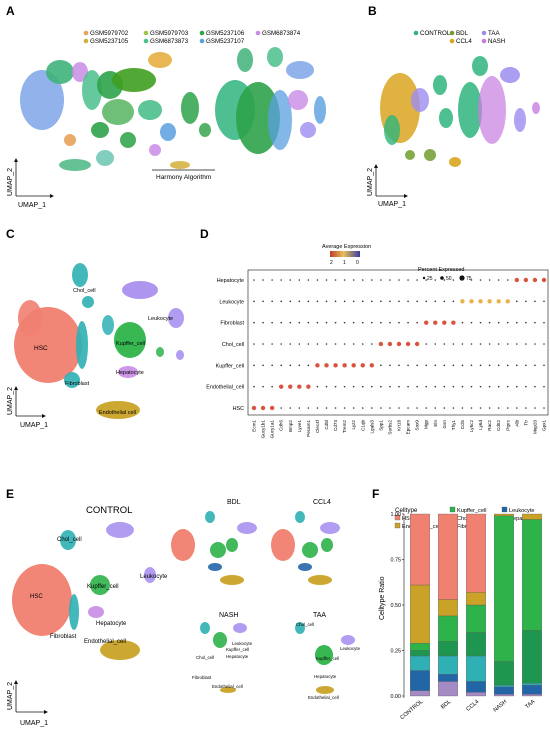 Image resolution: width=550 pixels, height=730 pixels. What do you see at coordinates (323, 697) in the screenshot?
I see `taa-label-endo: Endothelial_cell` at bounding box center [323, 697].